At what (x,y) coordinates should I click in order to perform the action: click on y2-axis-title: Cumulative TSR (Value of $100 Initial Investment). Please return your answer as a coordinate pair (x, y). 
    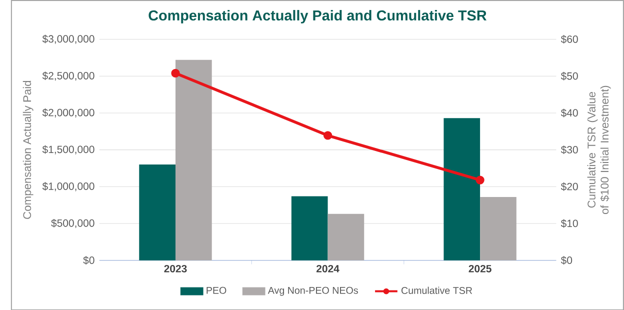
    Looking at the image, I should click on (599, 150).